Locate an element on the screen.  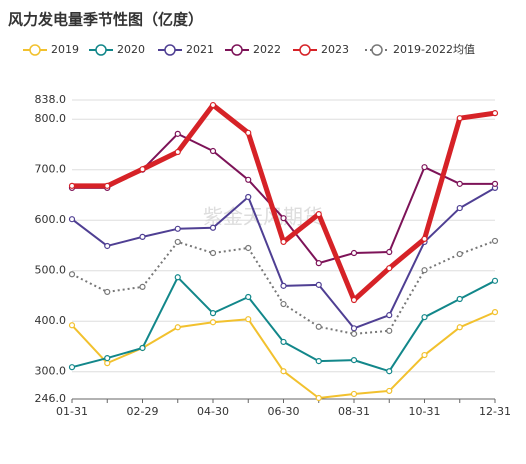
y-tick-label: 500.0 is located at coordinates (51, 270).